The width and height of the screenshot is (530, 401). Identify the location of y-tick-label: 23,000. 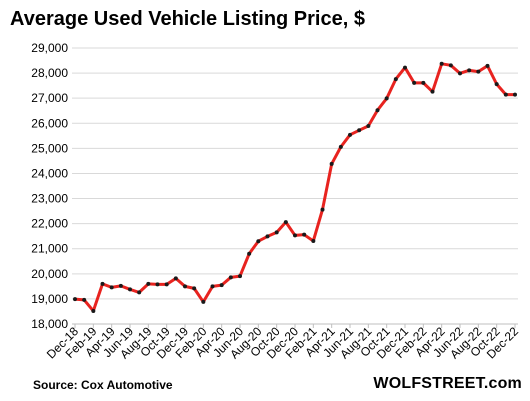
(49, 199).